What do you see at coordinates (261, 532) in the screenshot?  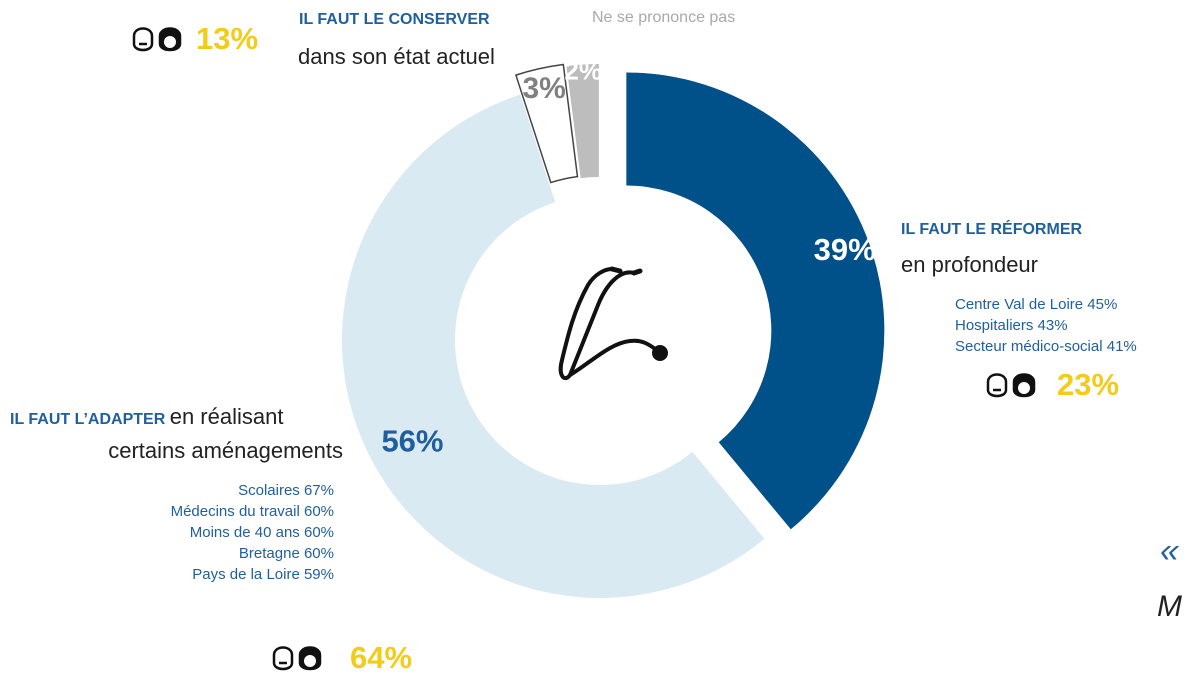 I see `adapter-subgroup: Moins de 40 ans 60%` at bounding box center [261, 532].